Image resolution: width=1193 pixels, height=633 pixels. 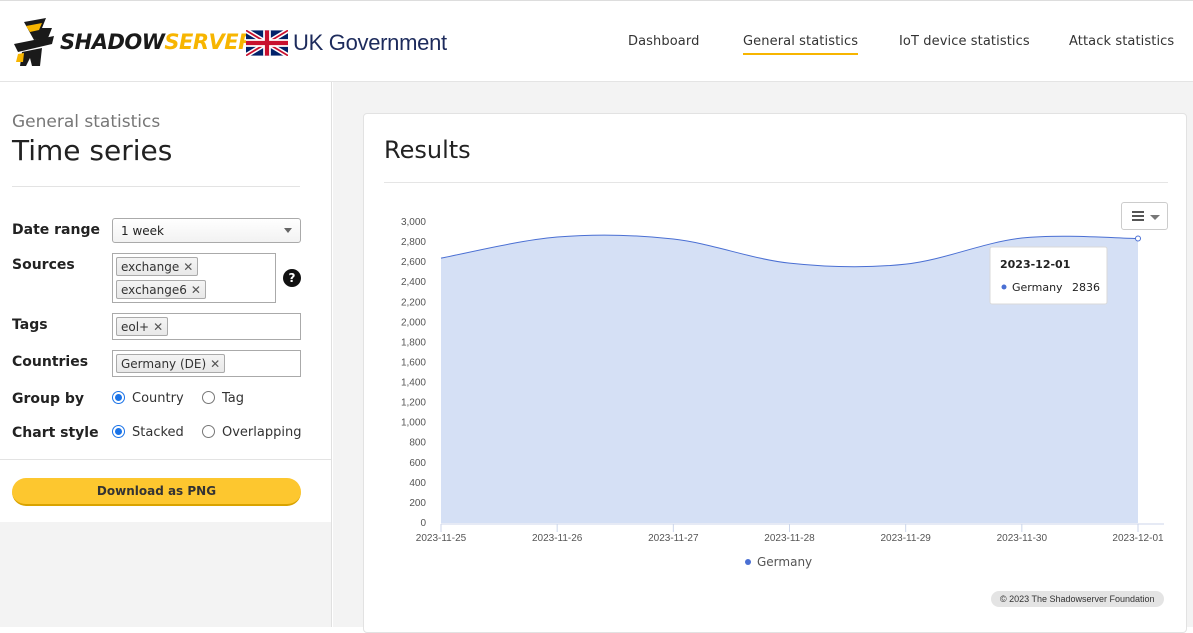 I want to click on tooltip-date: 2023-12-01, so click(x=1035, y=264).